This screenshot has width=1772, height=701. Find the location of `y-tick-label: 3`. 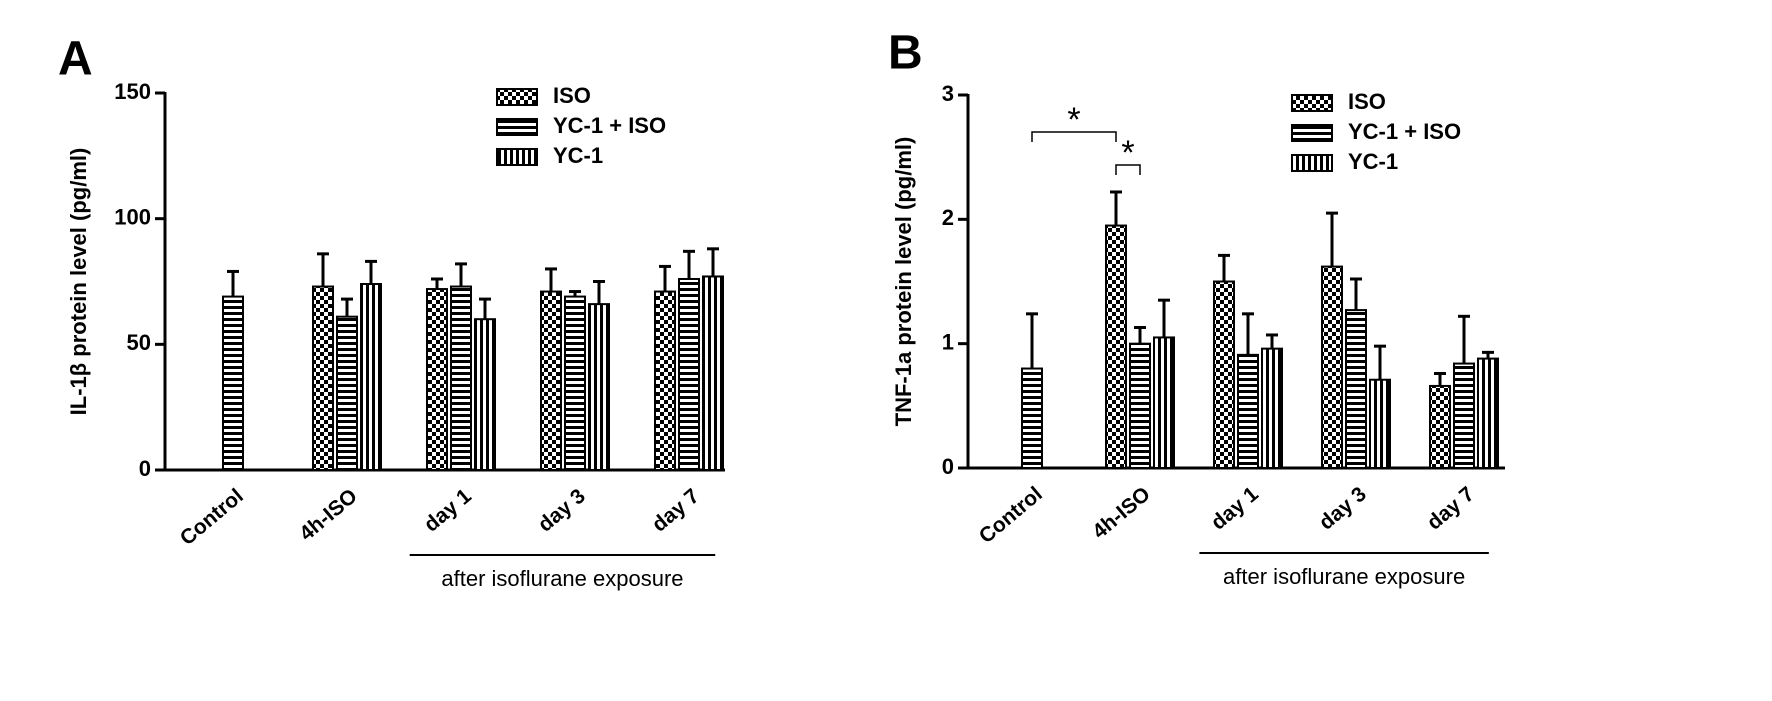

y-tick-label: 3 is located at coordinates (948, 93).